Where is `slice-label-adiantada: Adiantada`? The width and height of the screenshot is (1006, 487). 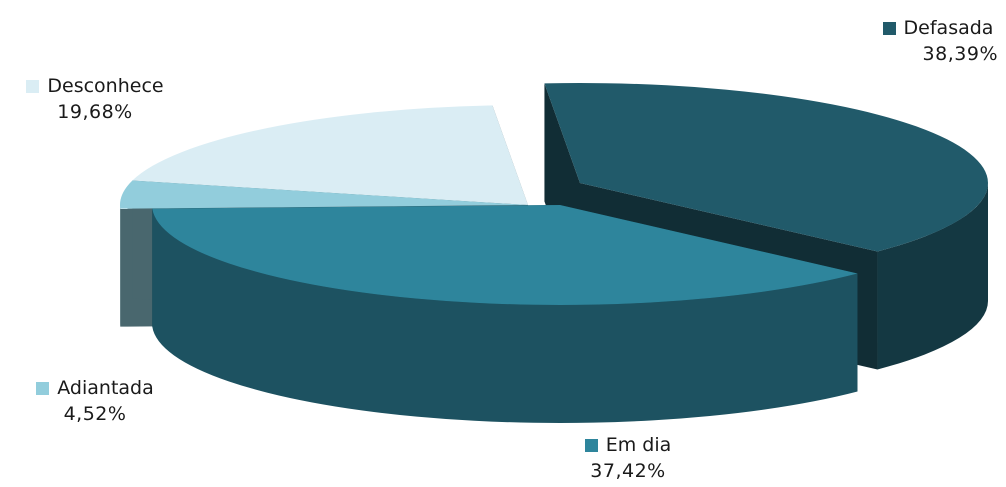 slice-label-adiantada: Adiantada is located at coordinates (105, 388).